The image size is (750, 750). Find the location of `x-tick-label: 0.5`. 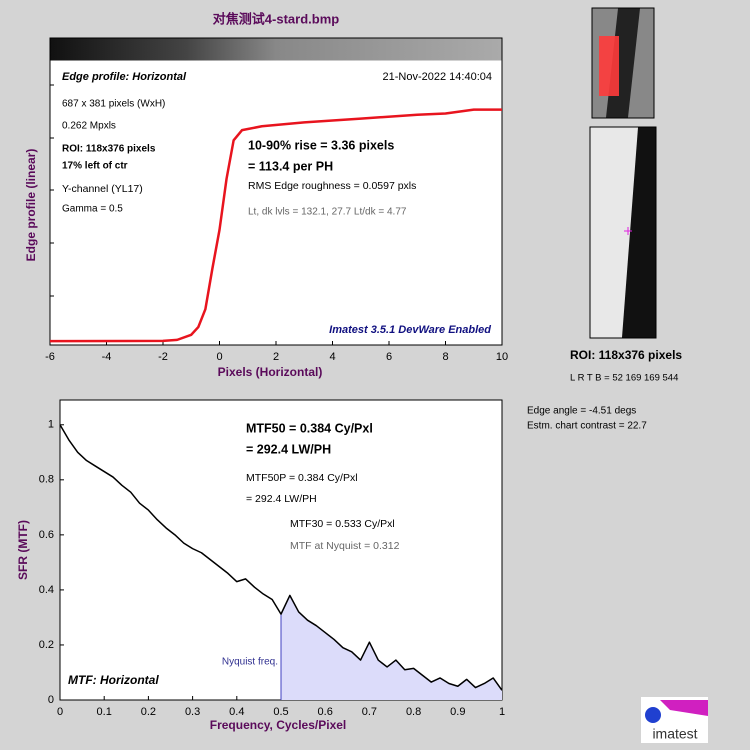

x-tick-label: 0.5 is located at coordinates (280, 712).